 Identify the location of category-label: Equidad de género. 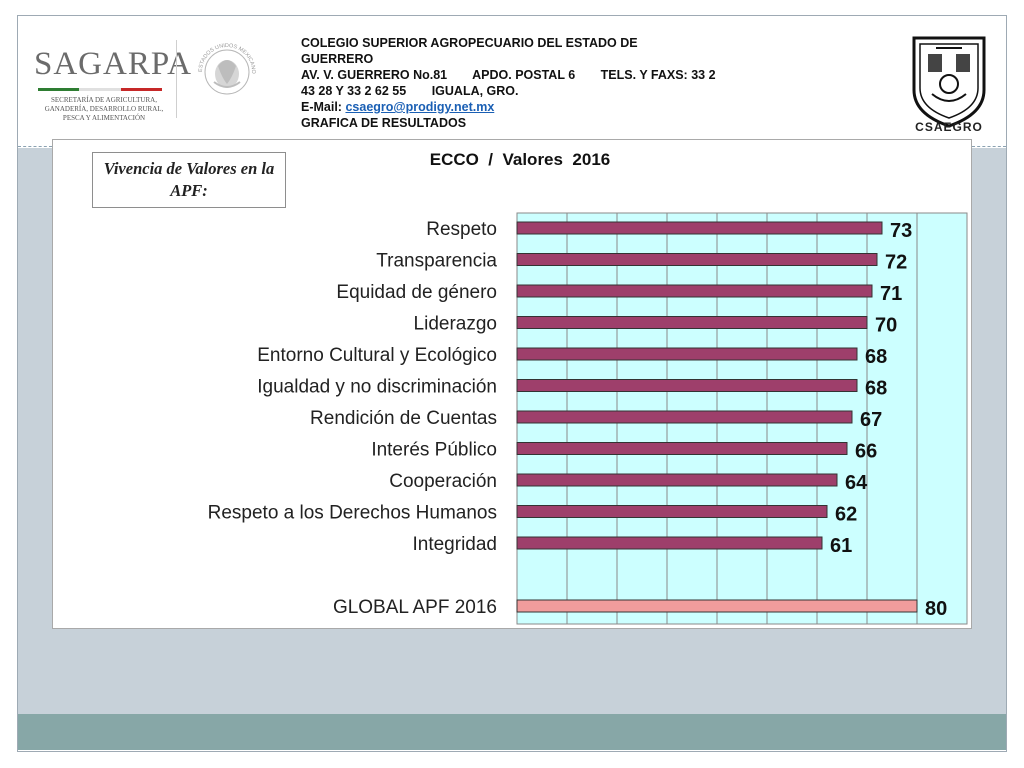
(416, 292).